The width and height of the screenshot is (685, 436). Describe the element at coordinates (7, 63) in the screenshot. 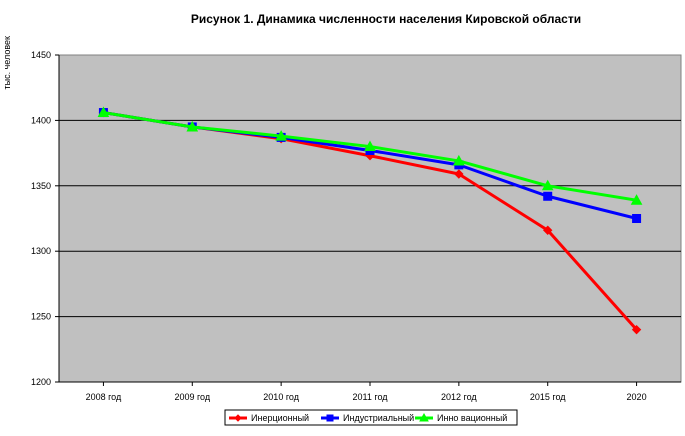

I see `y-axis-label: тыс. человек` at that location.